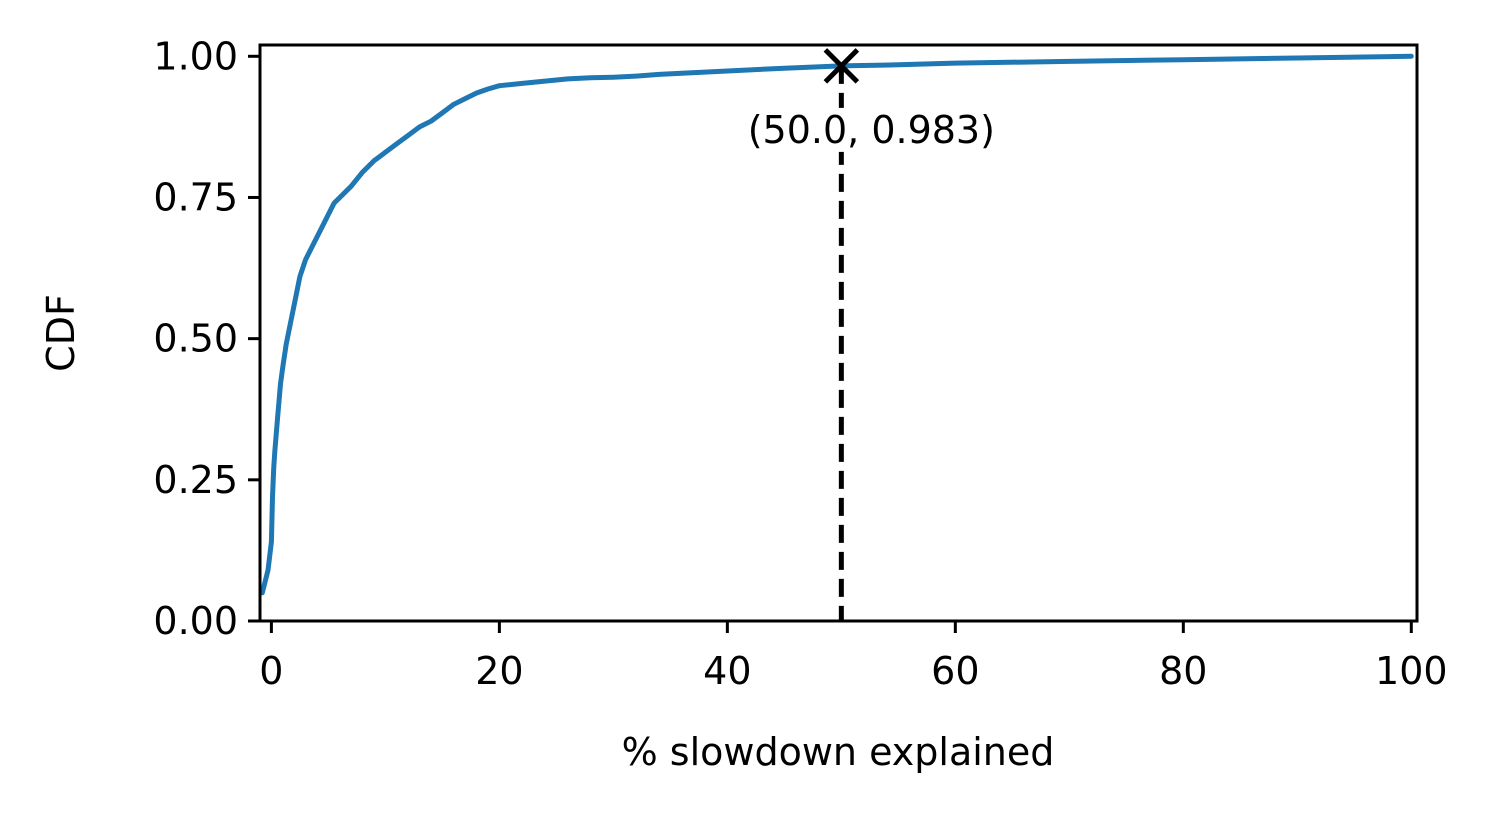  Describe the element at coordinates (61, 333) in the screenshot. I see `y-axis-label: CDF` at that location.